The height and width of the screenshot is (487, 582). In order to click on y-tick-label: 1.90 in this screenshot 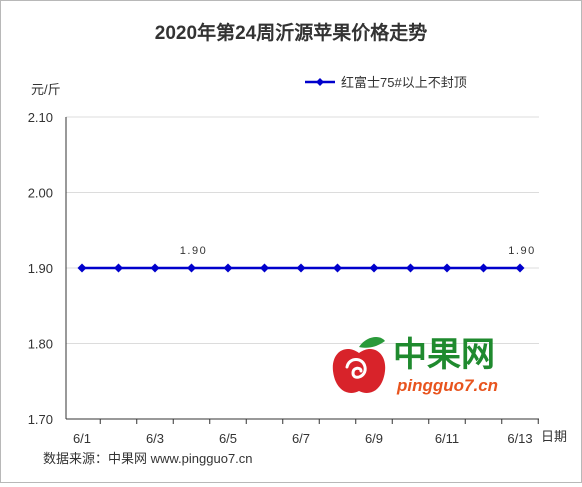, I will do `click(40, 268)`.